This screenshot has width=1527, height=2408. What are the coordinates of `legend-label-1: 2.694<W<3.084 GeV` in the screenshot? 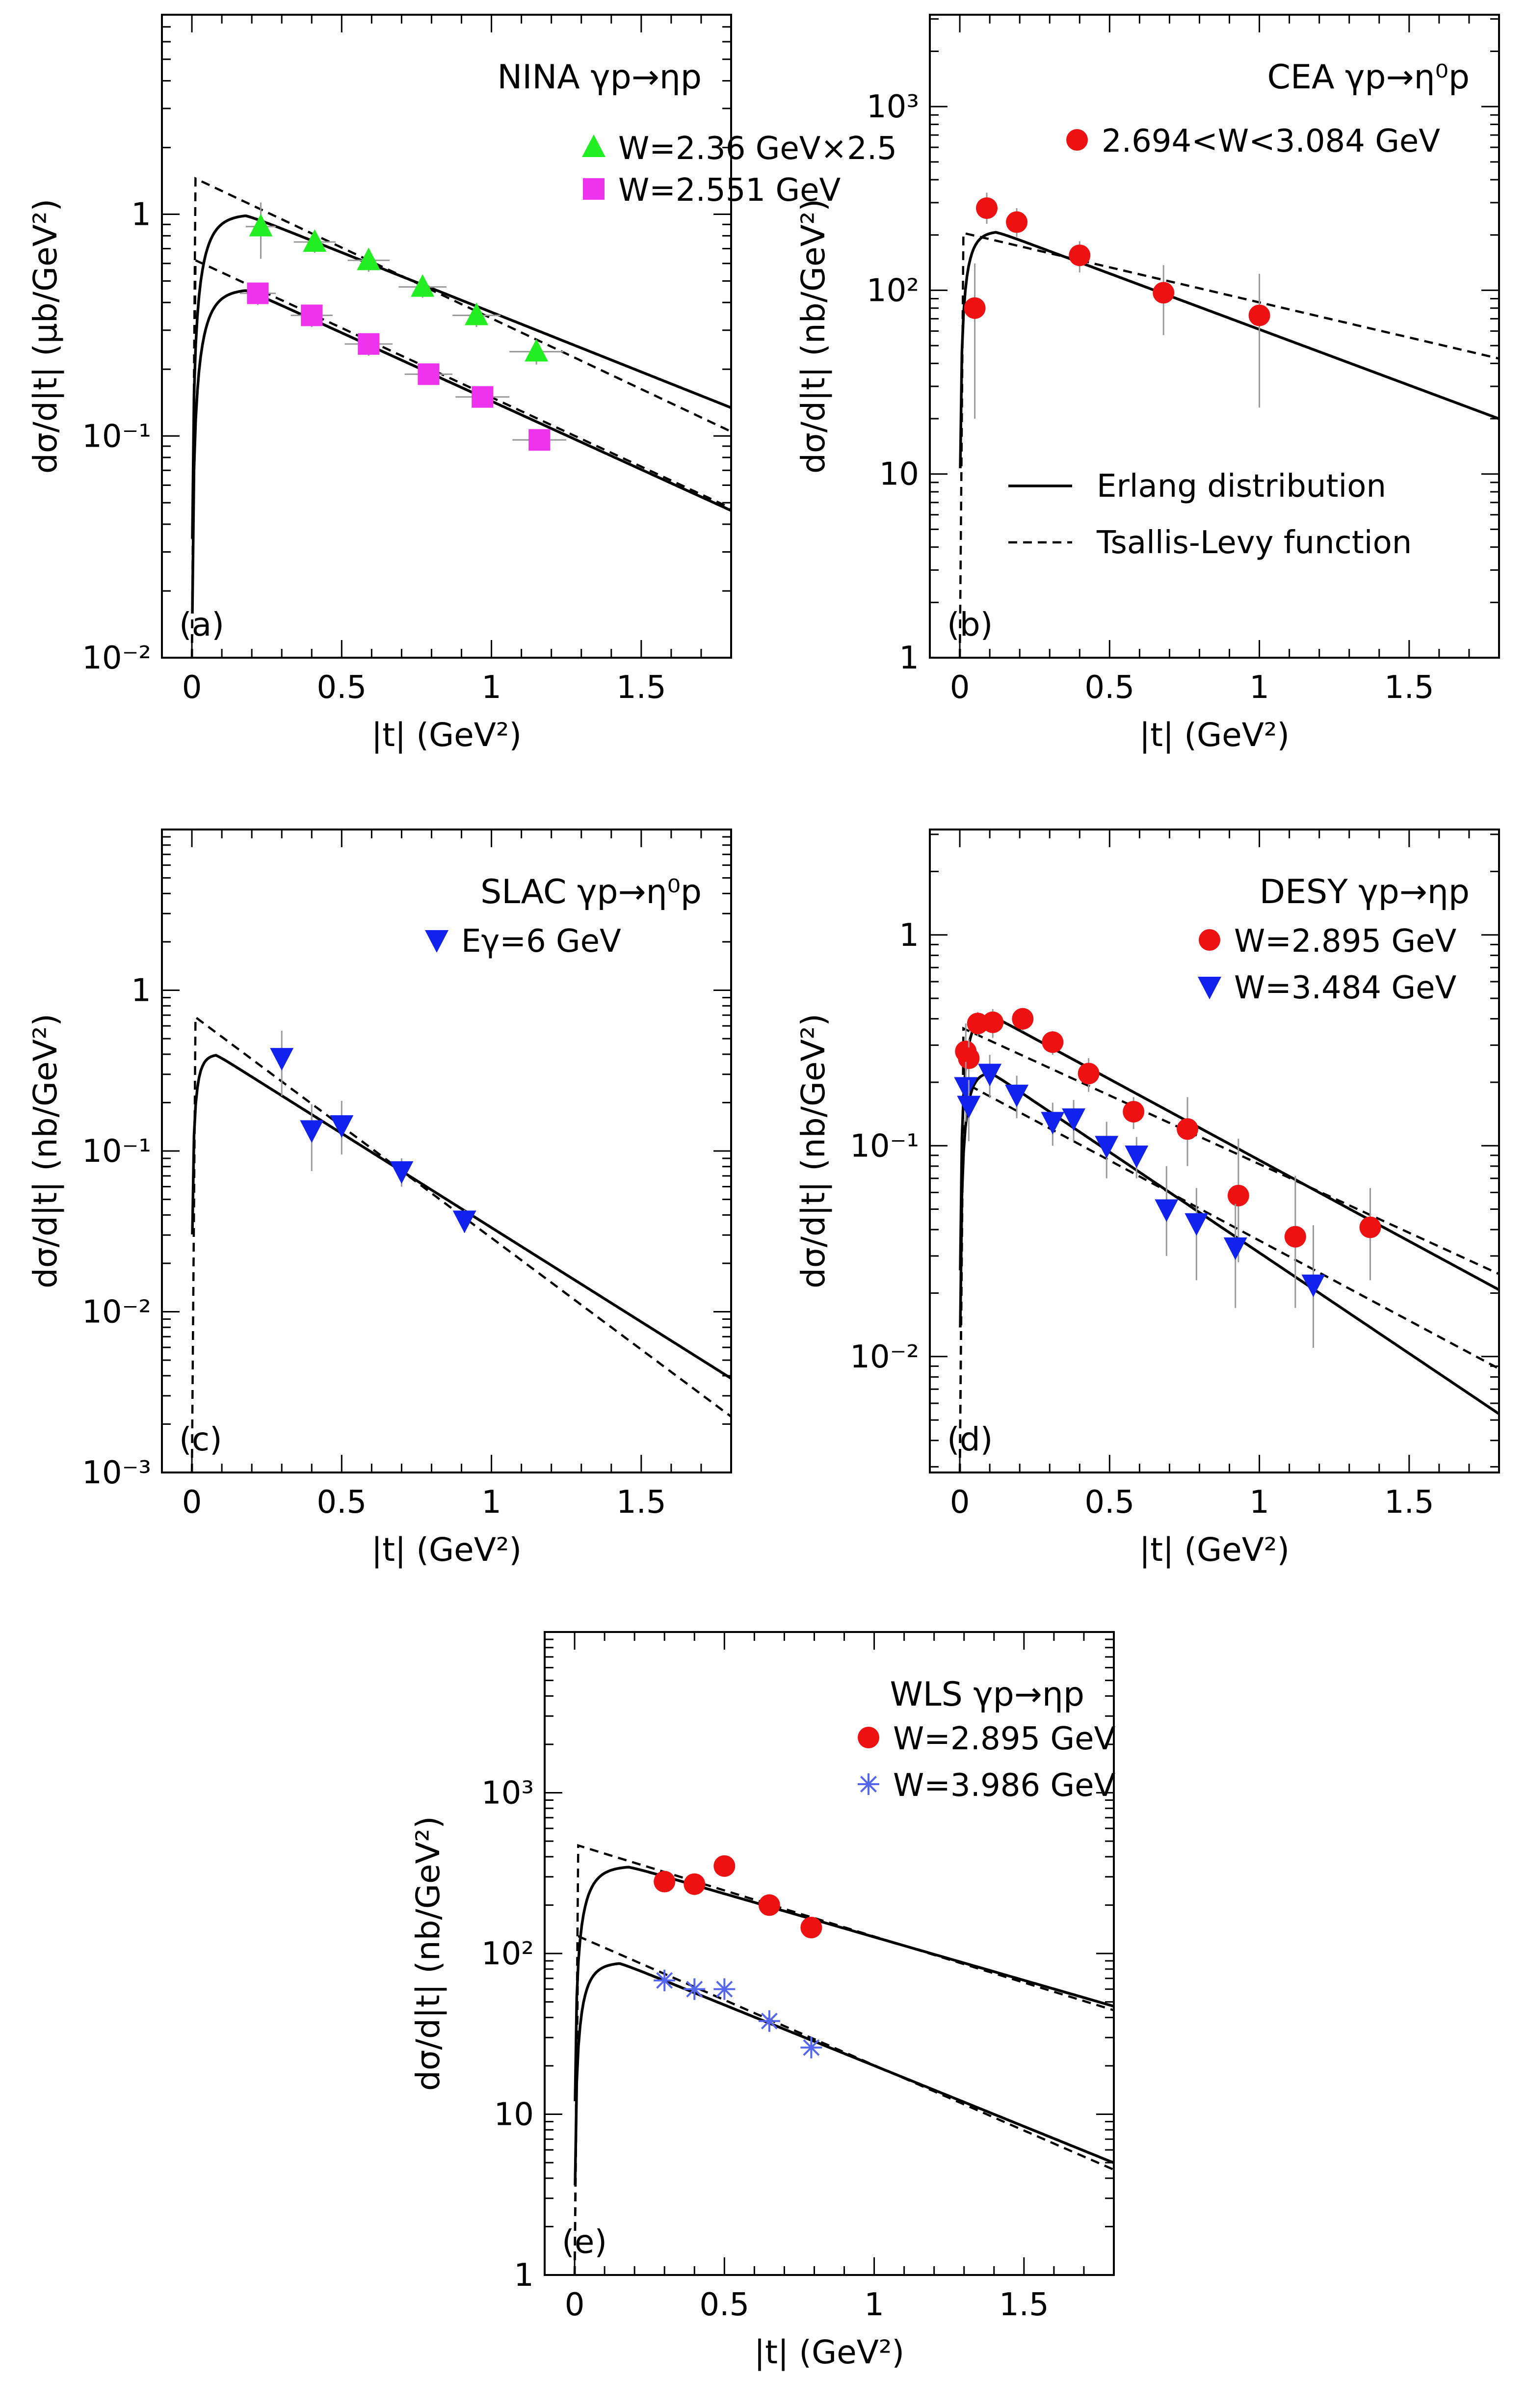 It's located at (1271, 141).